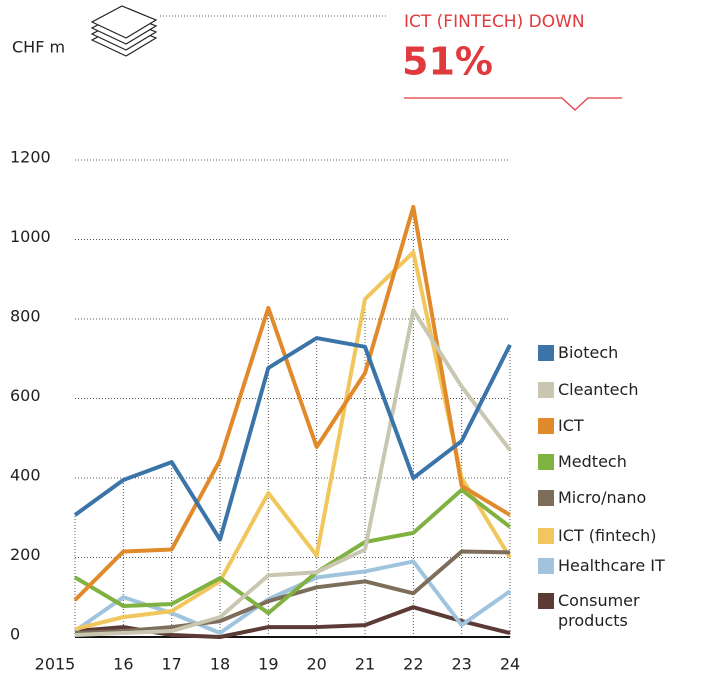  I want to click on x-tick-label: 22, so click(413, 664).